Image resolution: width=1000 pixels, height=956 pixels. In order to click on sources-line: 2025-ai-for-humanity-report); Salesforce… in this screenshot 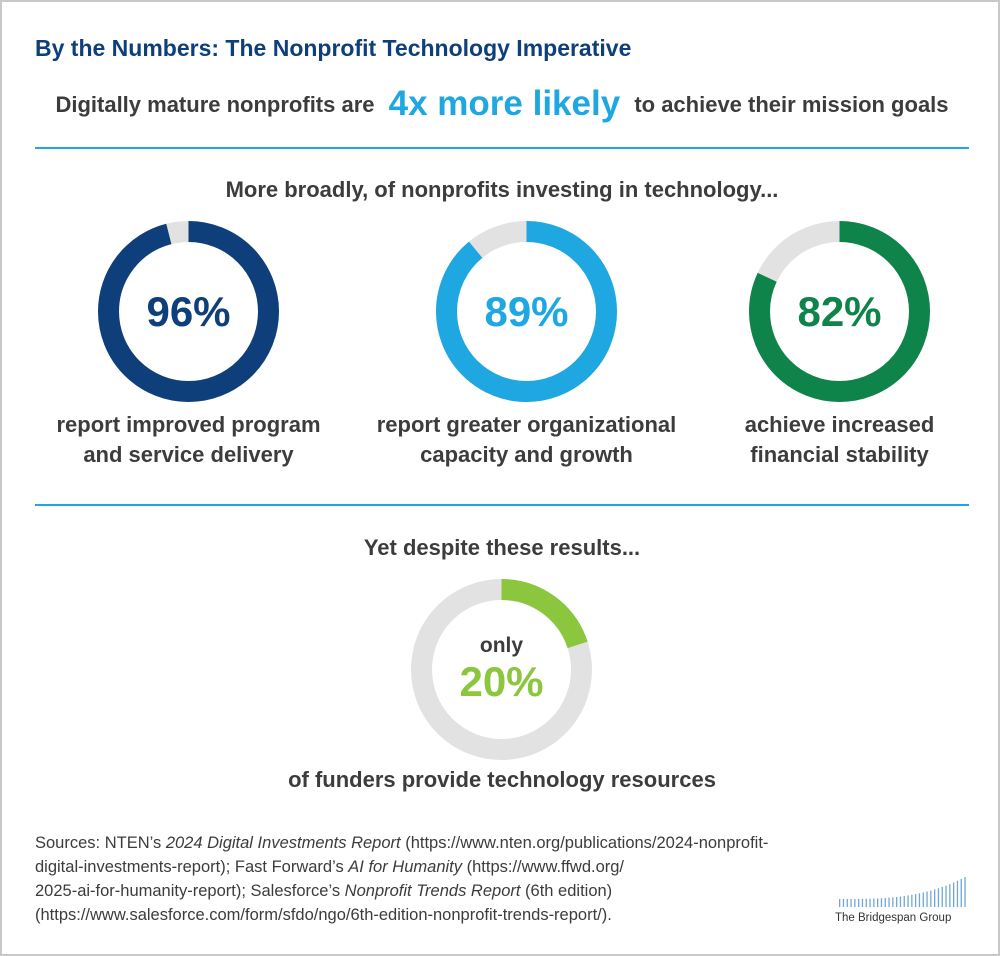, I will do `click(495, 891)`.